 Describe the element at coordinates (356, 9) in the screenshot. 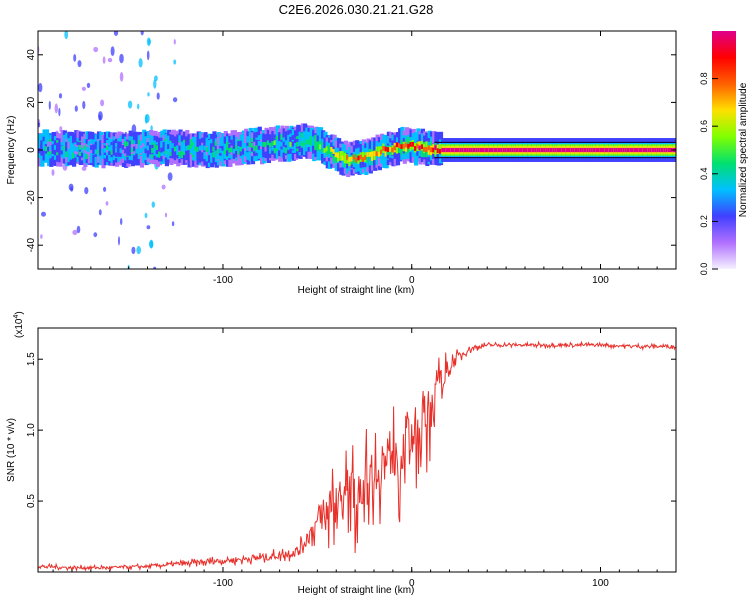

I see `figure-title: C2E6.2026.030.21.21.G28` at that location.